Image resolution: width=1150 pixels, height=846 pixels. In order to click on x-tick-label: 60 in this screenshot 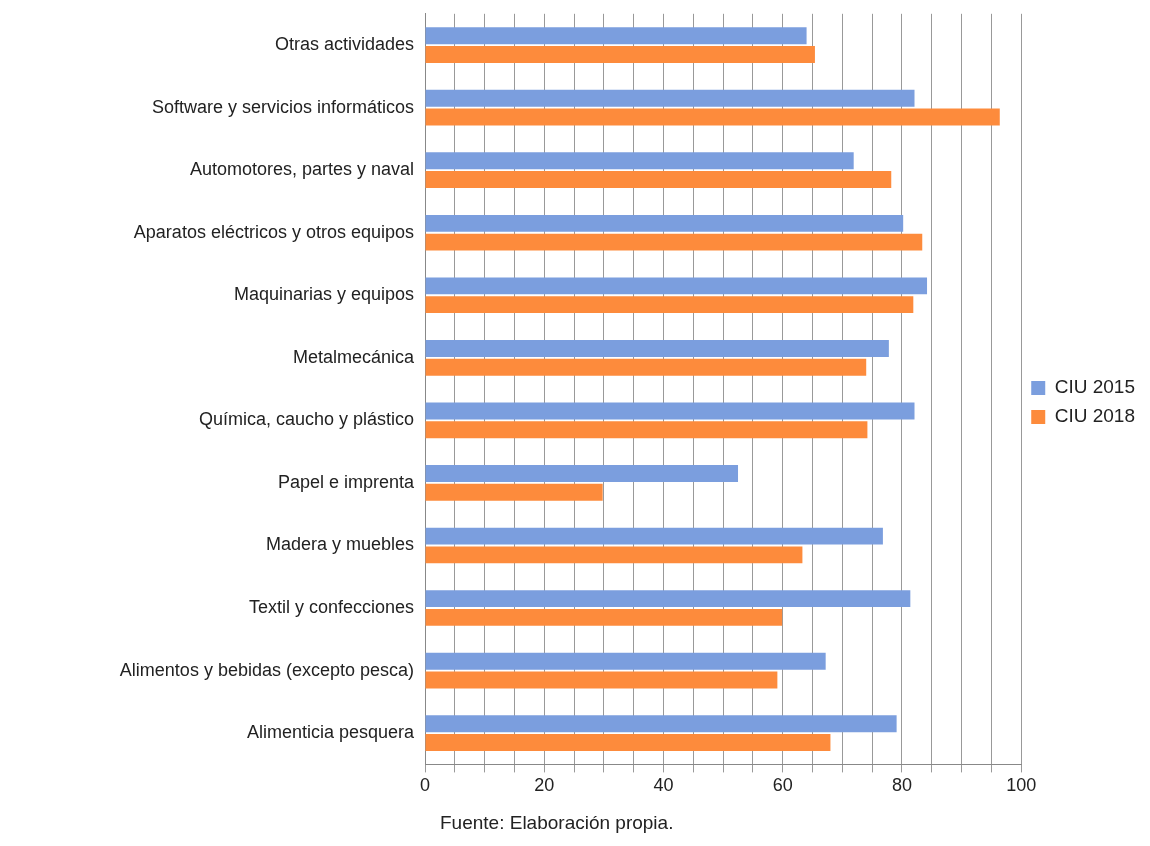, I will do `click(782, 785)`.